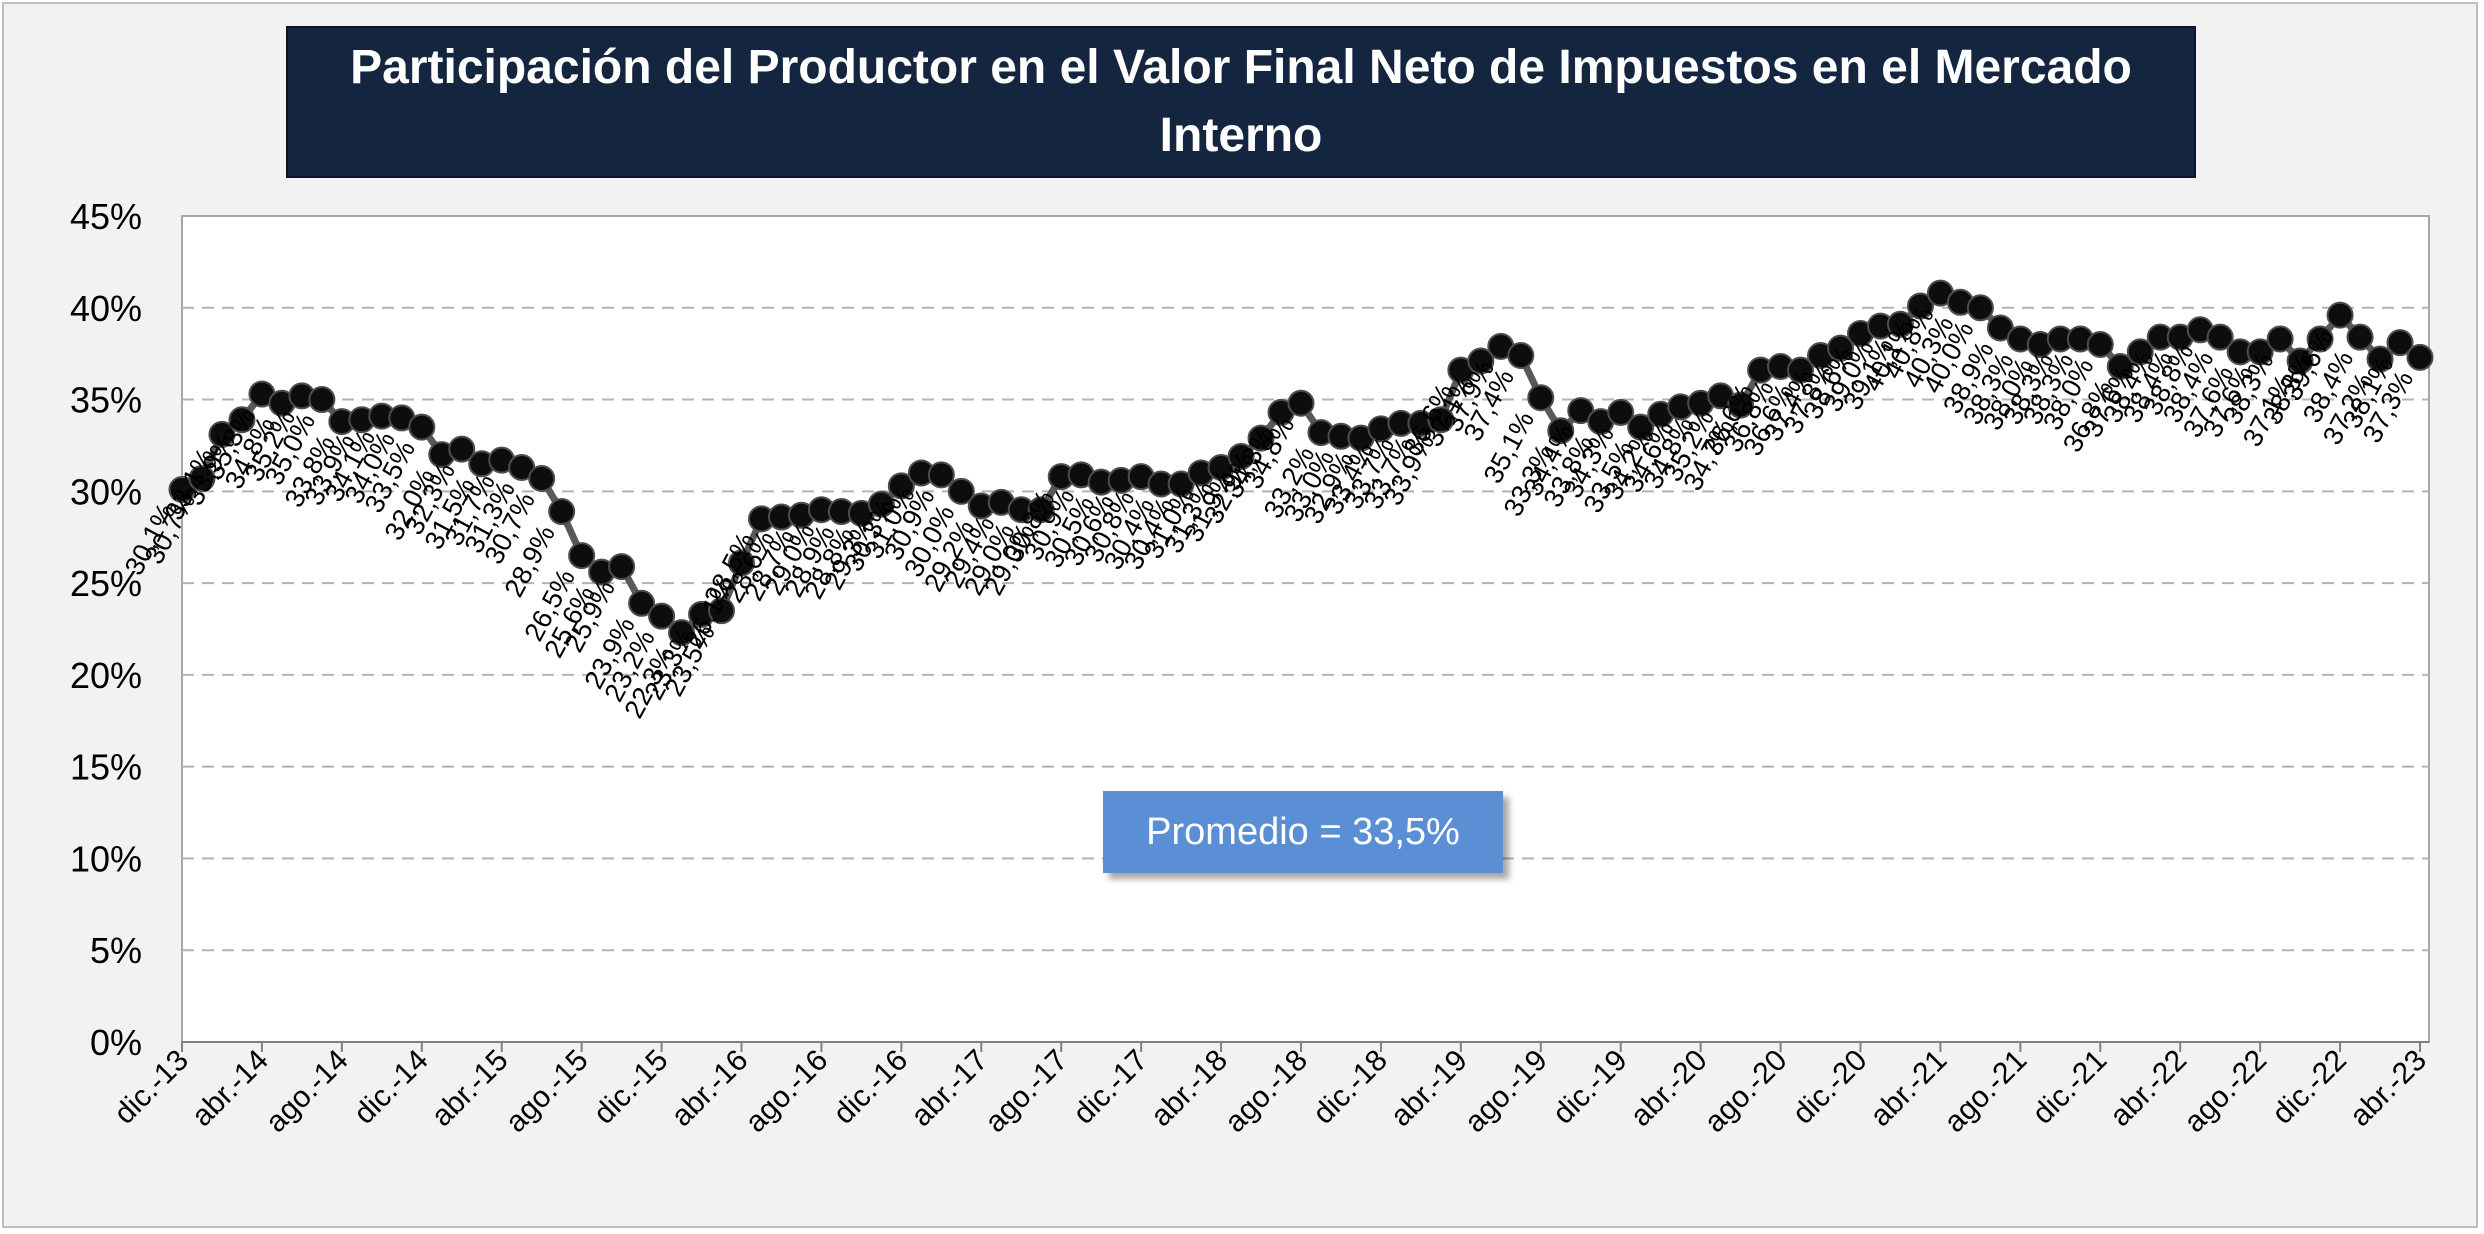 This screenshot has width=2484, height=1234. What do you see at coordinates (786, 1091) in the screenshot?
I see `x-tick-label: ago.-16` at bounding box center [786, 1091].